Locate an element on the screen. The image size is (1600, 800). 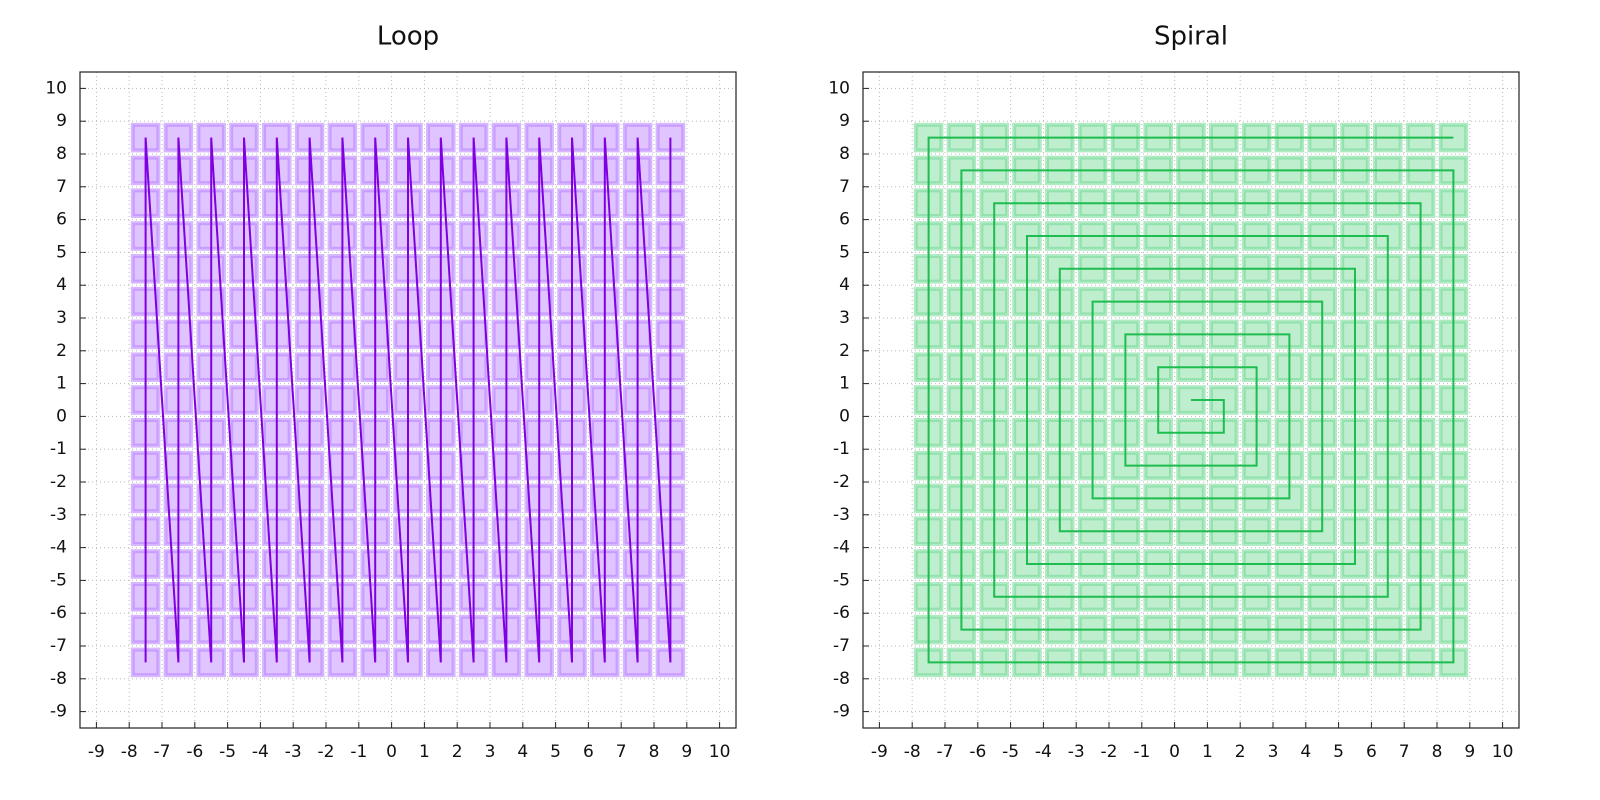
chart-title: Spiral is located at coordinates (1191, 37).